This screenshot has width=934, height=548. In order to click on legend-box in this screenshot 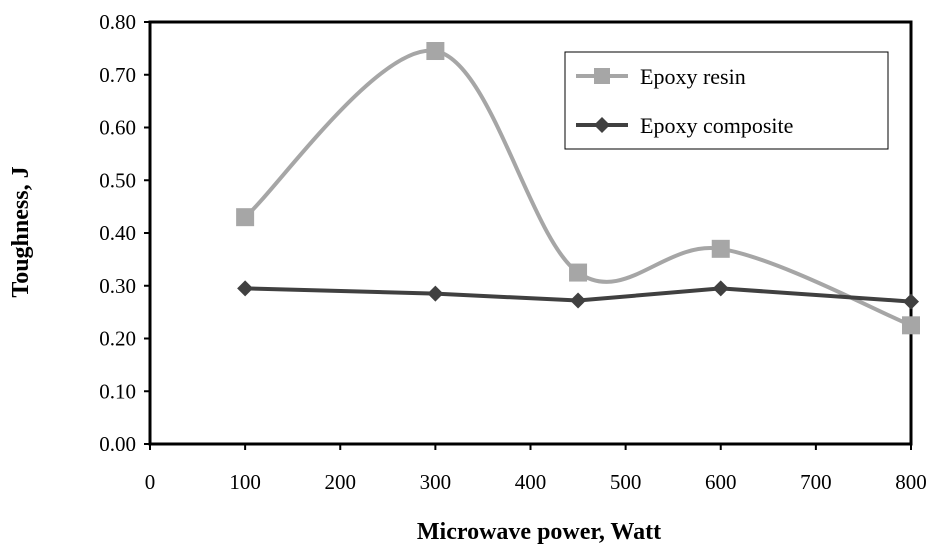, I will do `click(726, 100)`.